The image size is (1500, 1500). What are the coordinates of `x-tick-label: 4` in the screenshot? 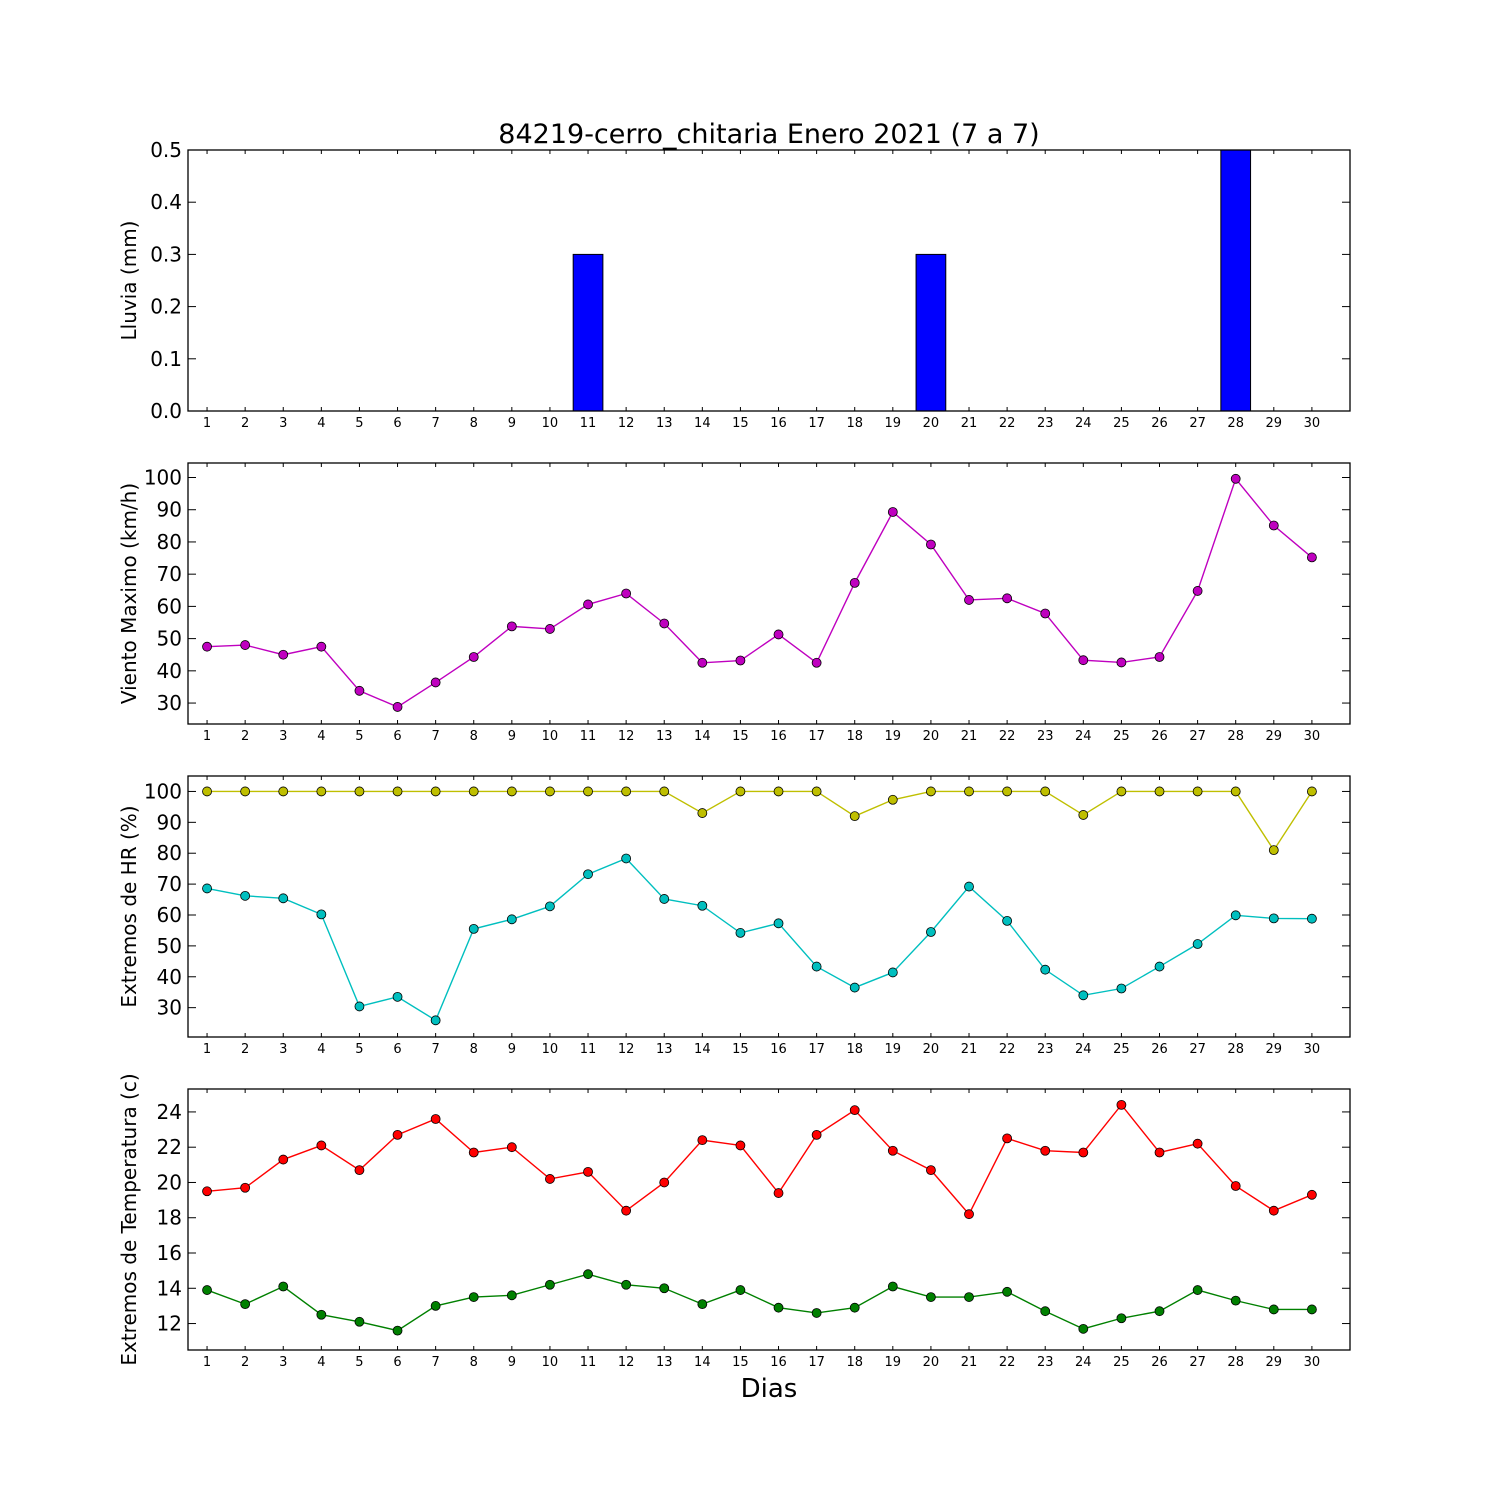 It's located at (321, 1049).